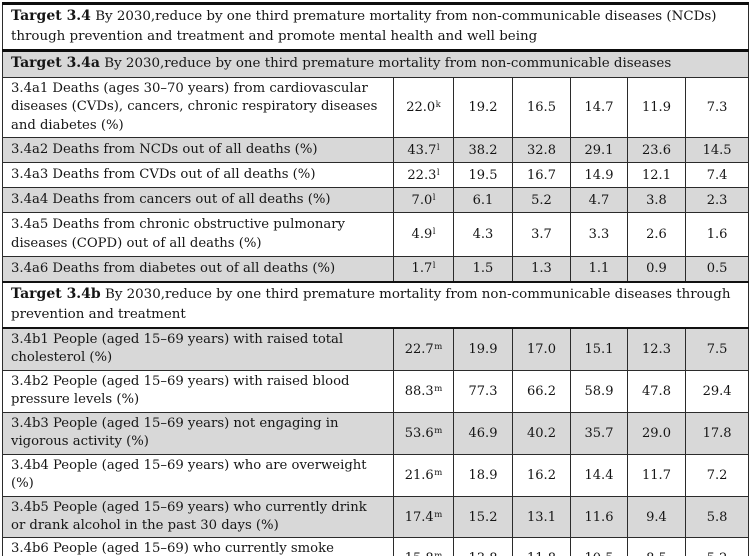 The width and height of the screenshot is (755, 556). What do you see at coordinates (422, 150) in the screenshot?
I see `value: 43.7` at bounding box center [422, 150].